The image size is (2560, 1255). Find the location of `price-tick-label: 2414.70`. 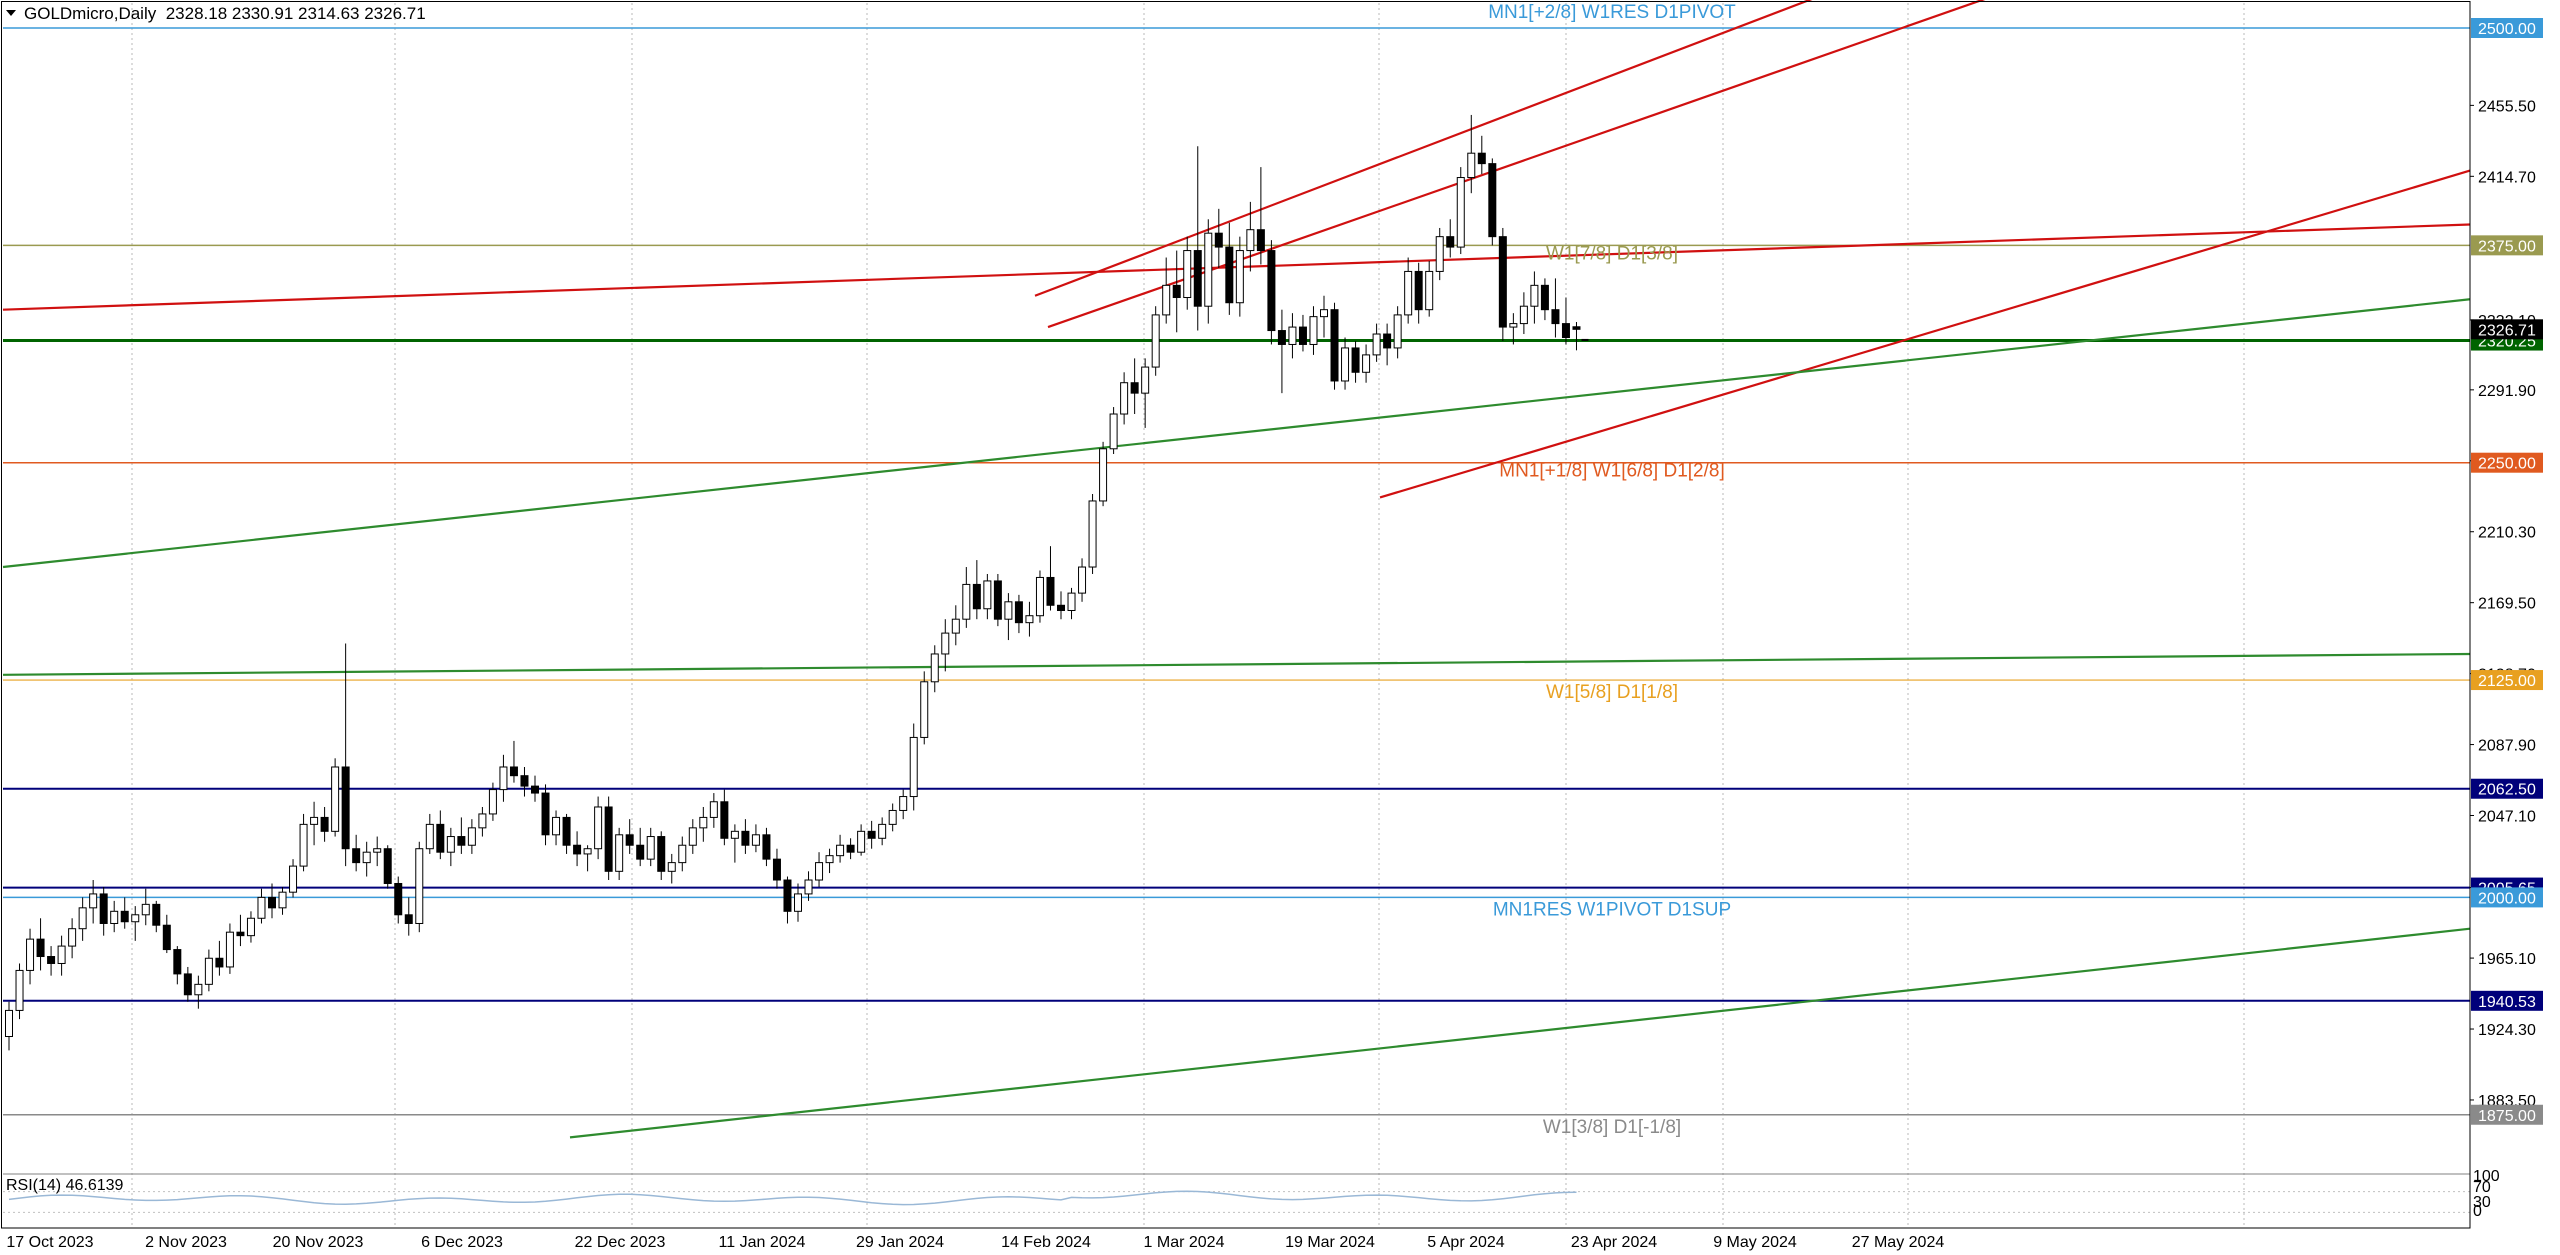

price-tick-label: 2414.70 is located at coordinates (2507, 177).